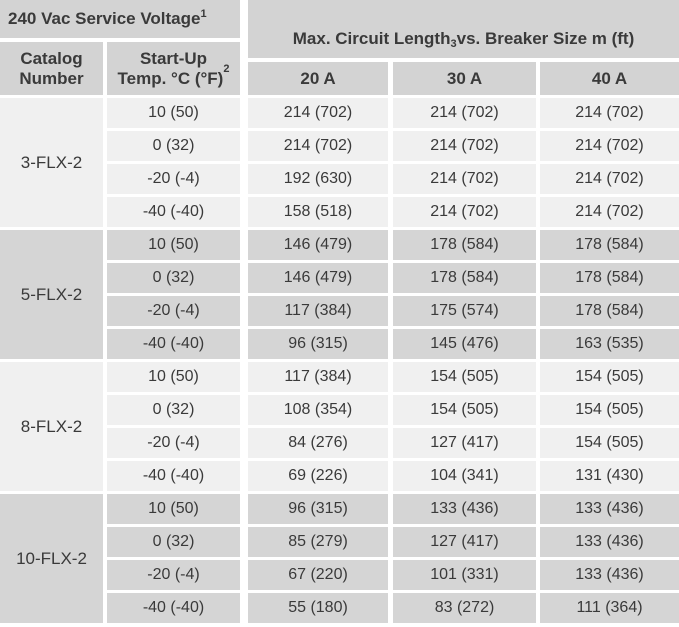 The height and width of the screenshot is (627, 679). I want to click on service-voltage-text: 240 Vac Service Voltage, so click(104, 18).